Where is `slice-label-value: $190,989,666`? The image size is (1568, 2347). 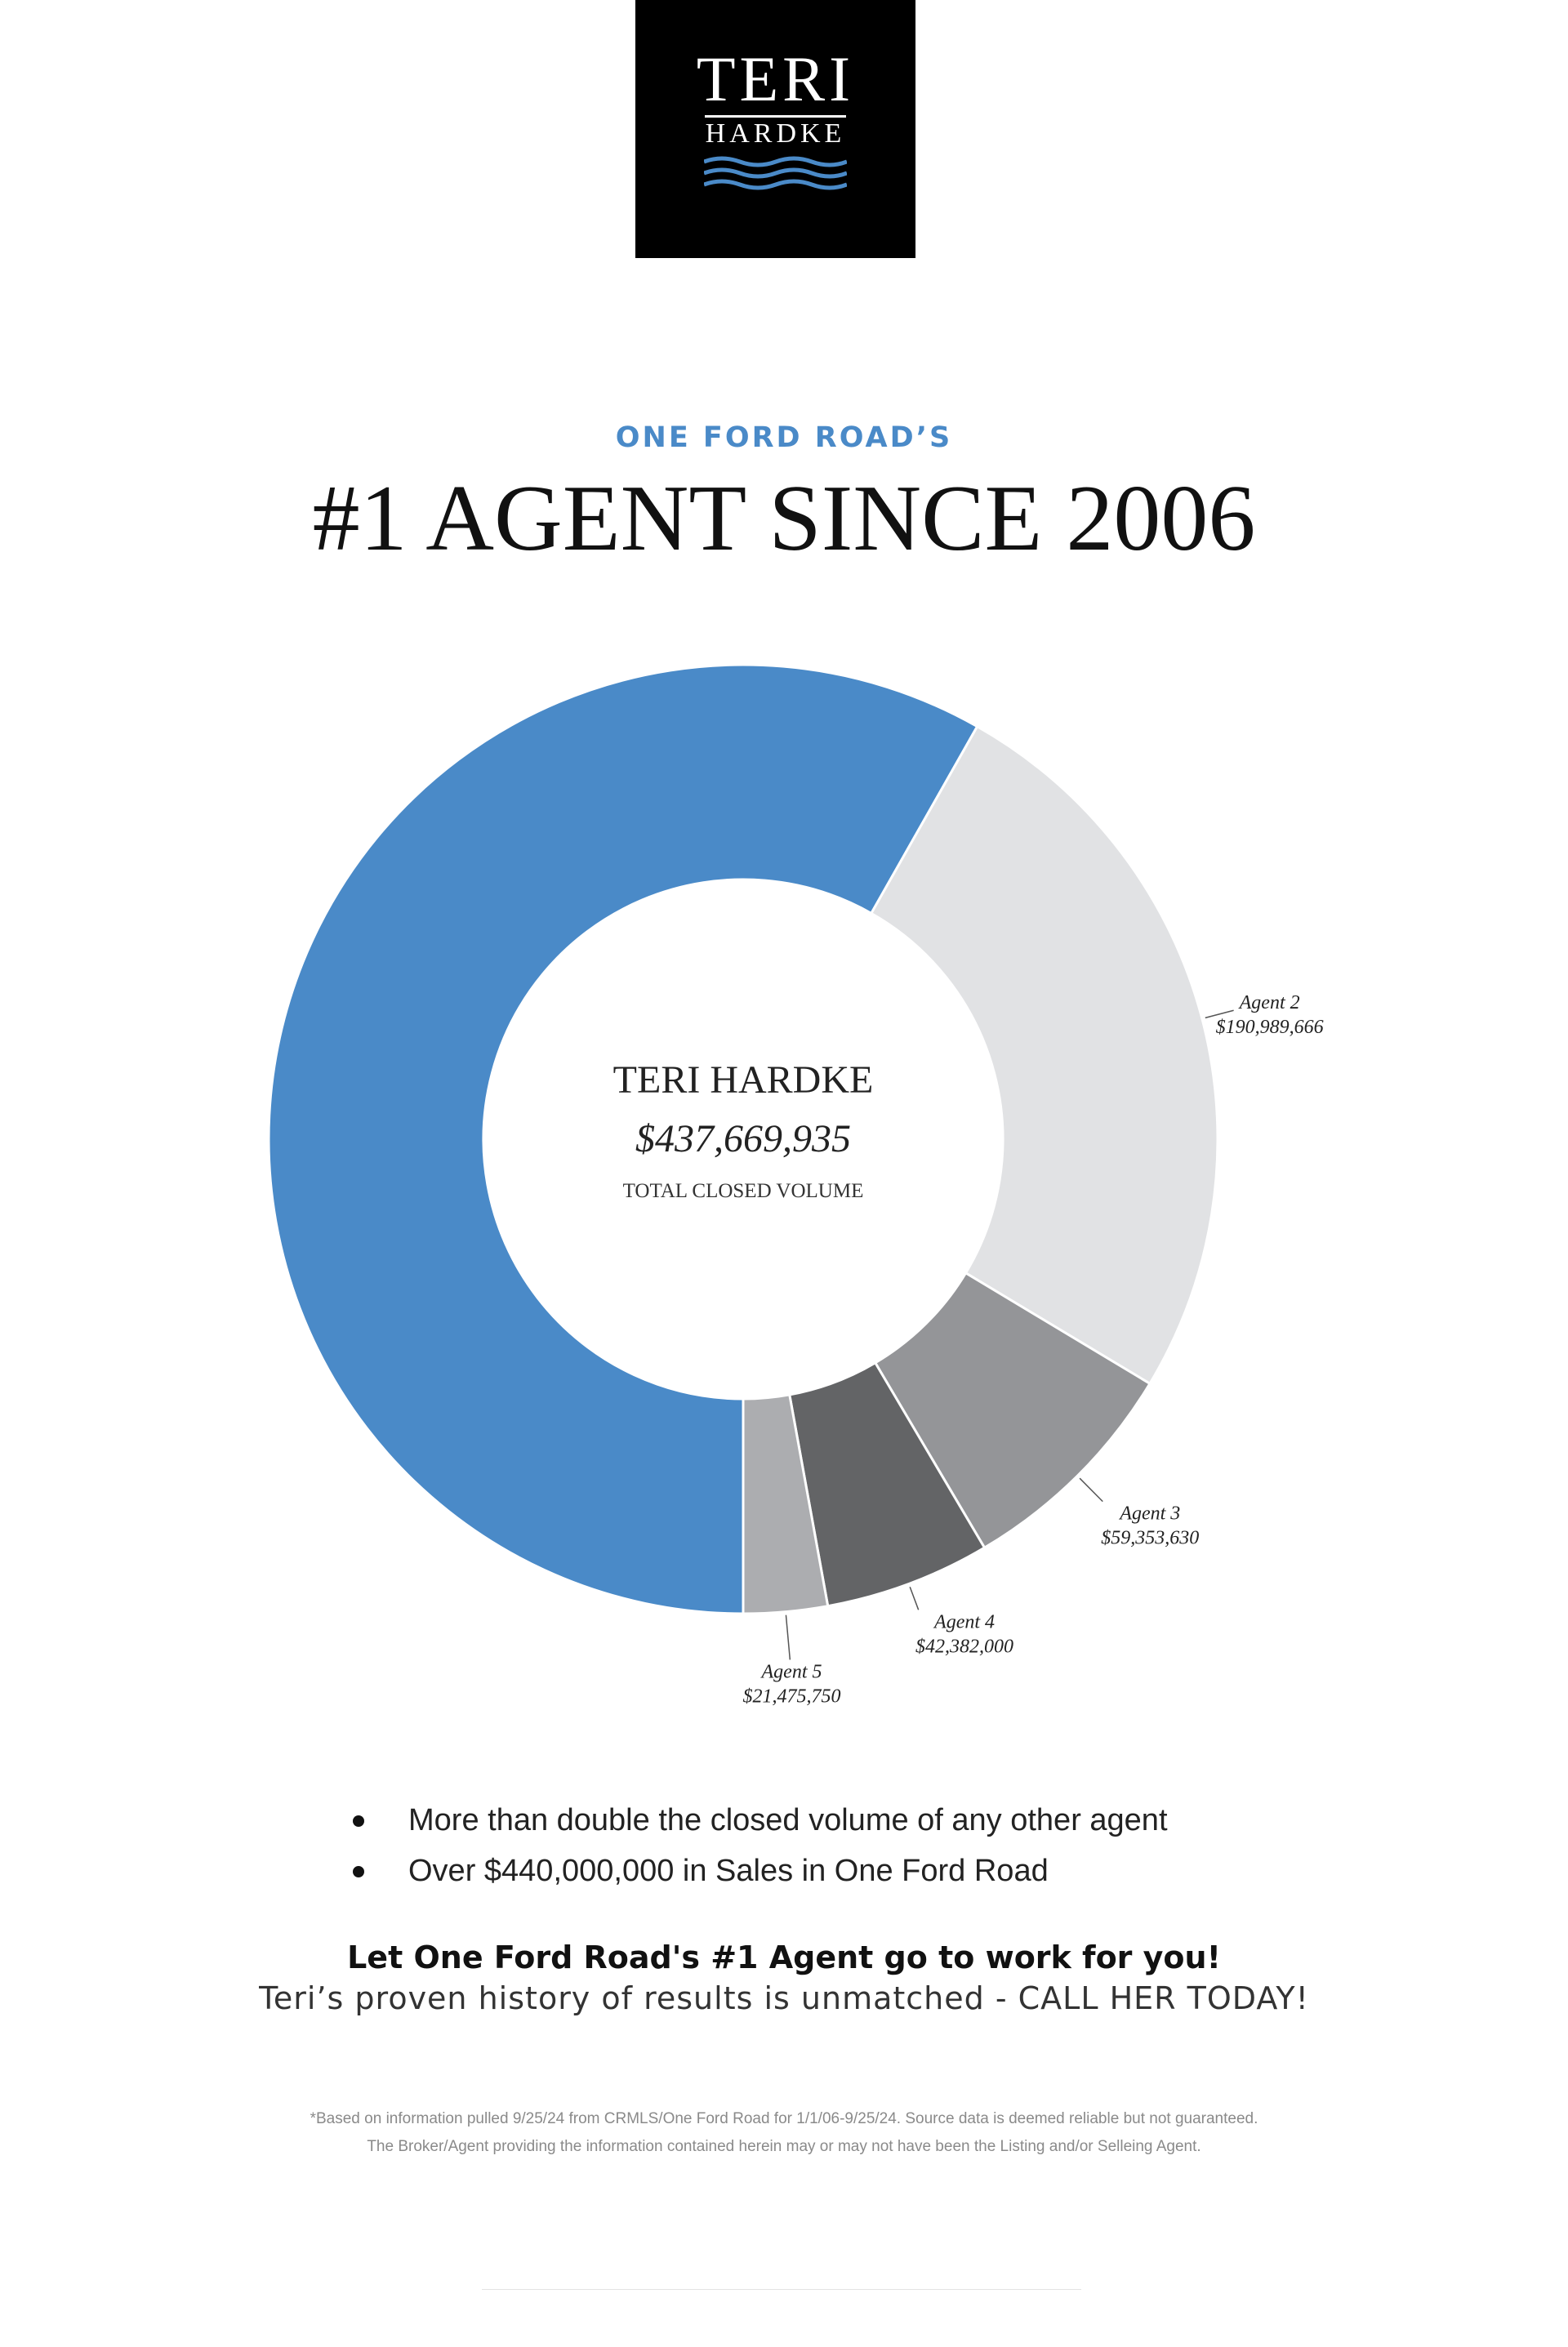
slice-label-value: $190,989,666 is located at coordinates (1270, 1027).